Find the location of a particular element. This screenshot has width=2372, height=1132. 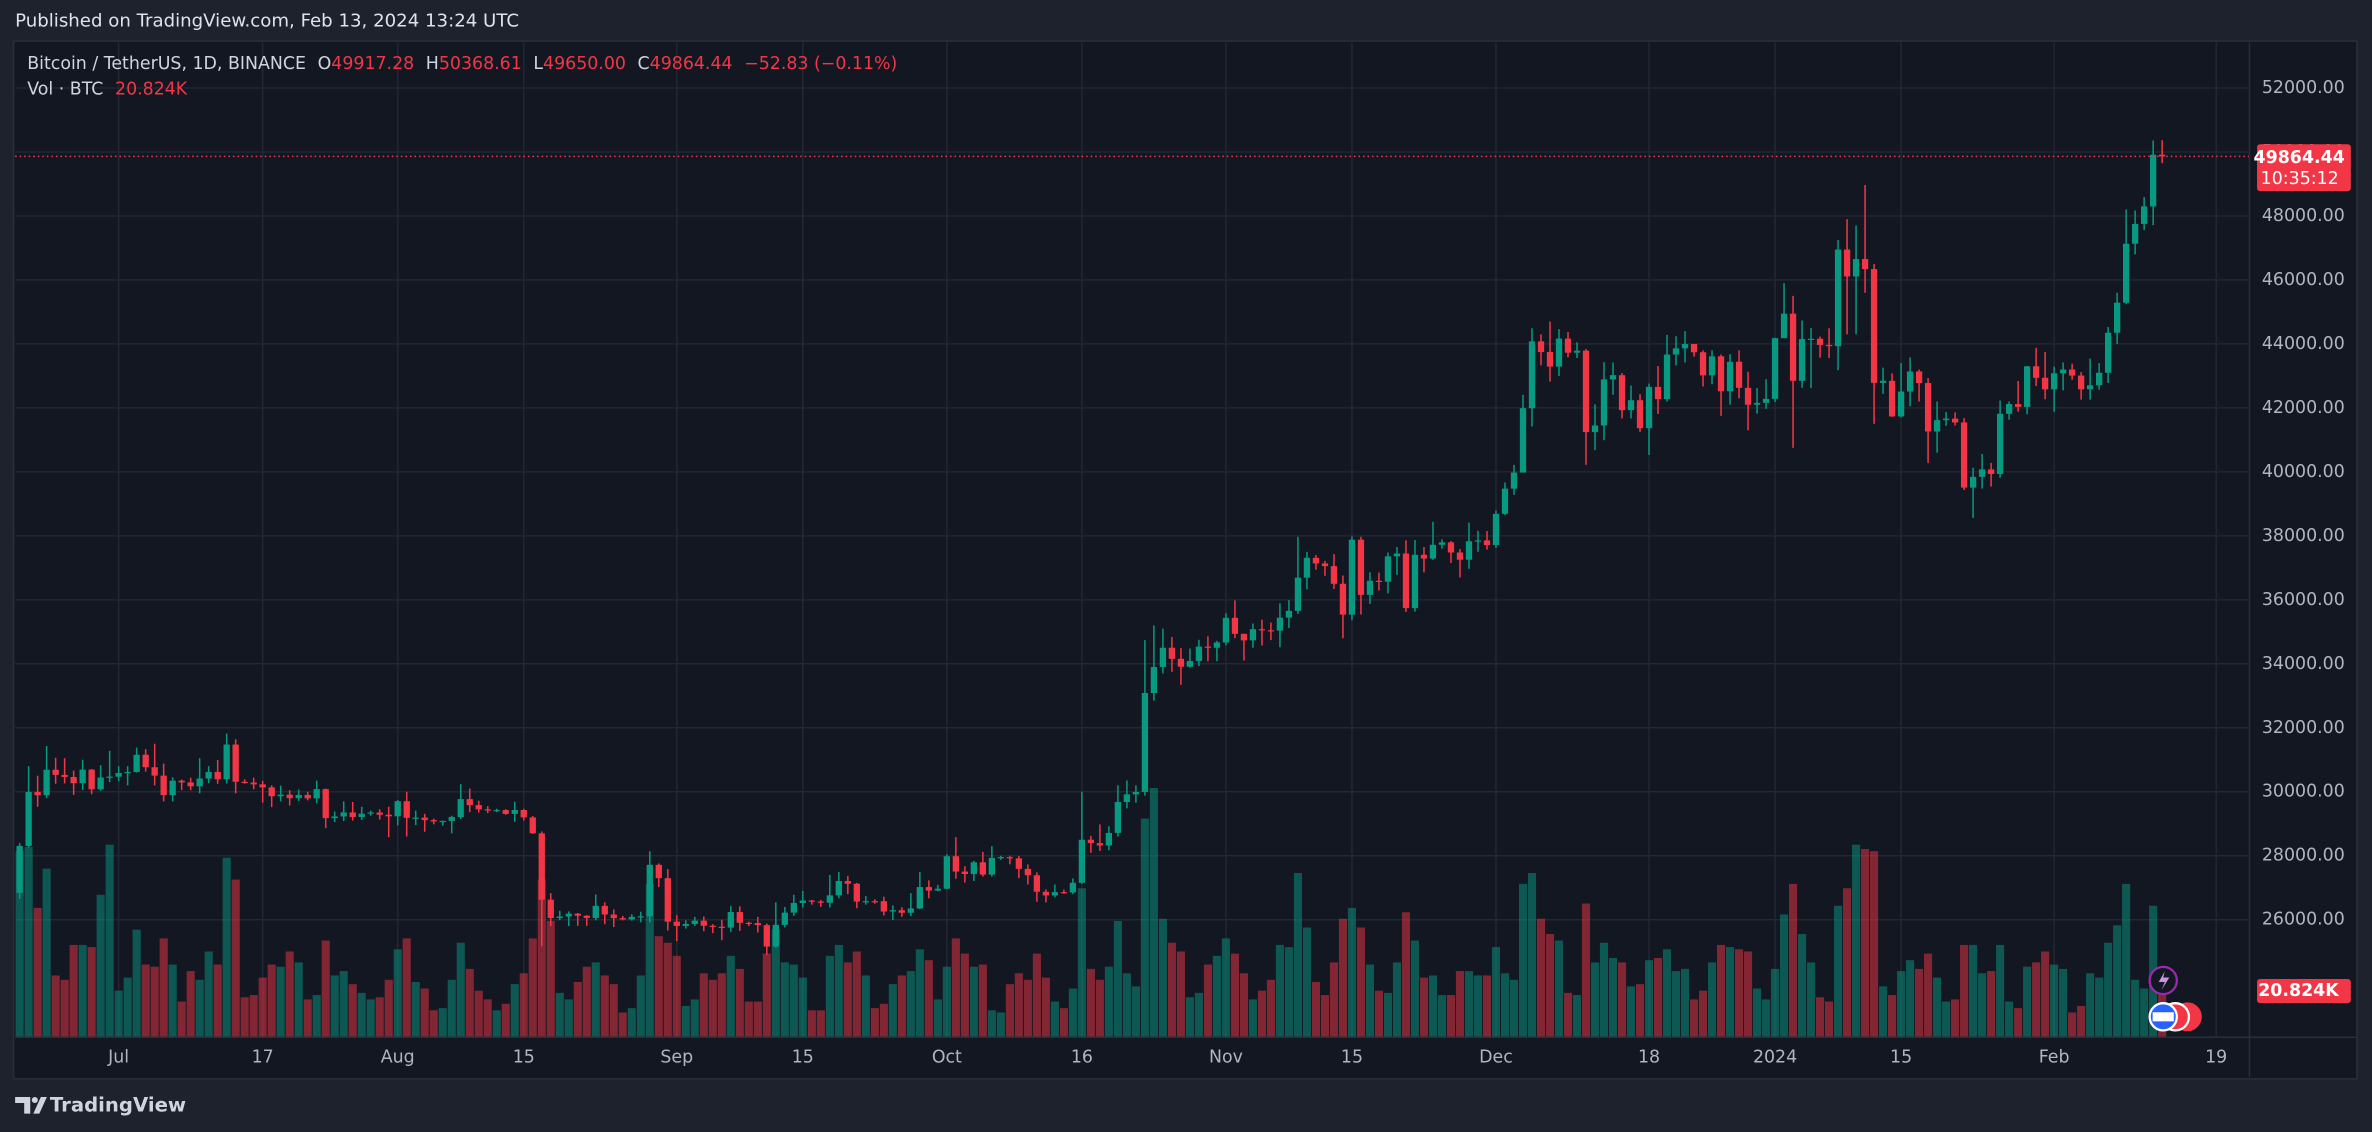

x-tick-label: 15 is located at coordinates (803, 1058).